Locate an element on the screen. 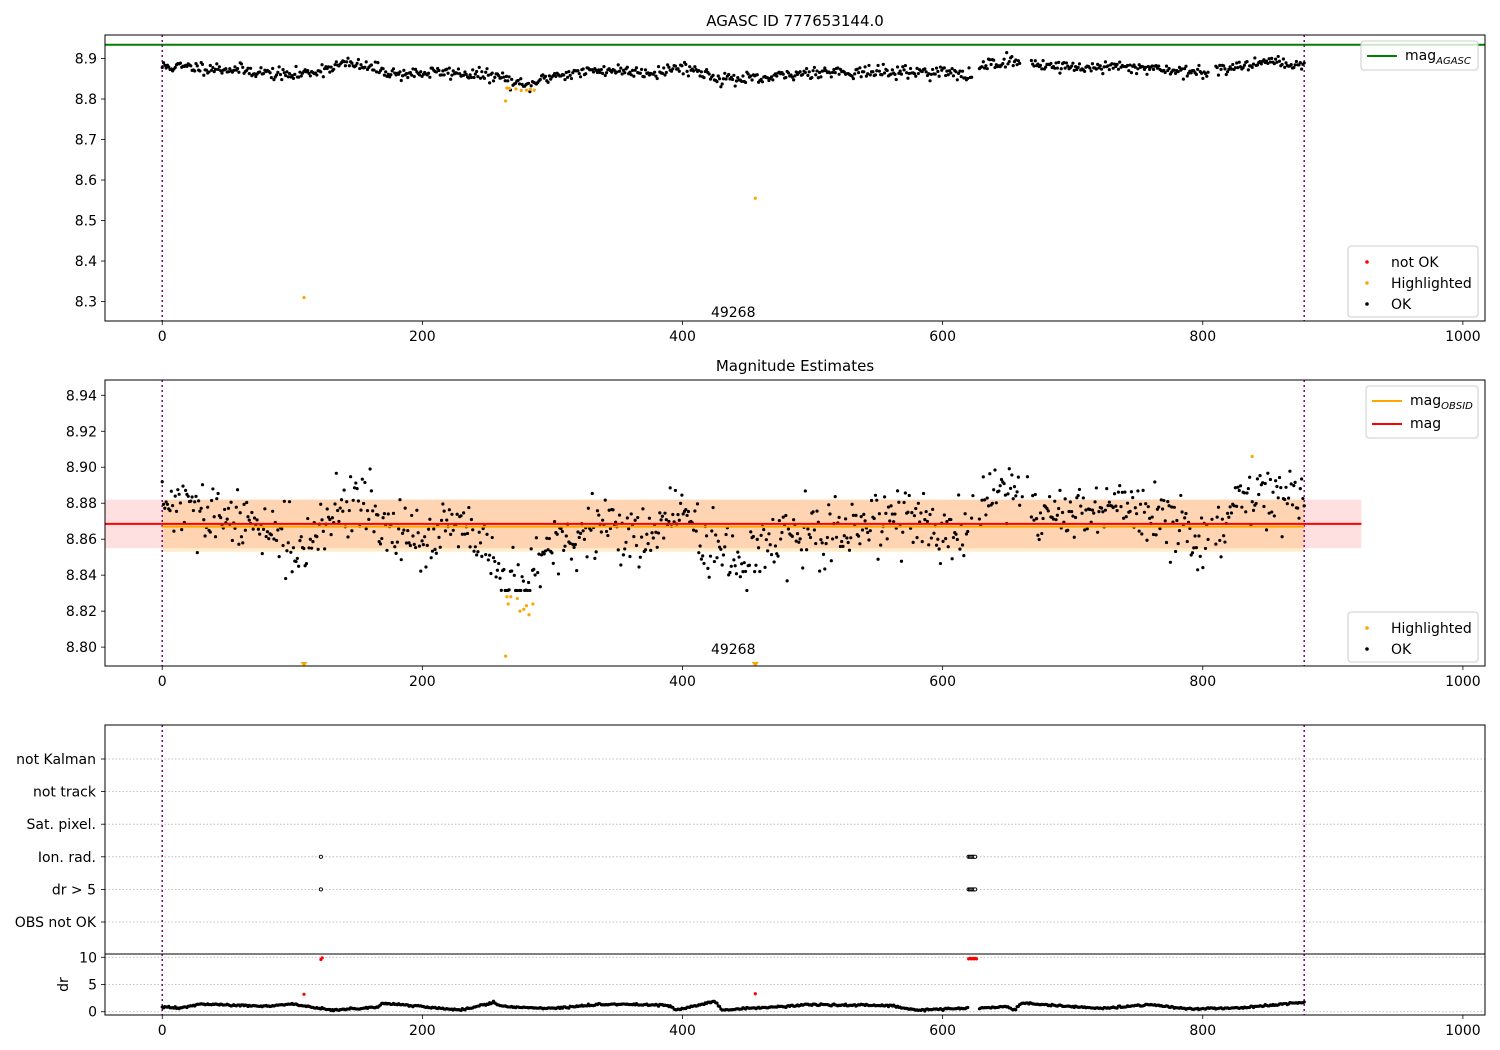 Image resolution: width=1500 pixels, height=1050 pixels. x-tick-label: 200 is located at coordinates (422, 337).